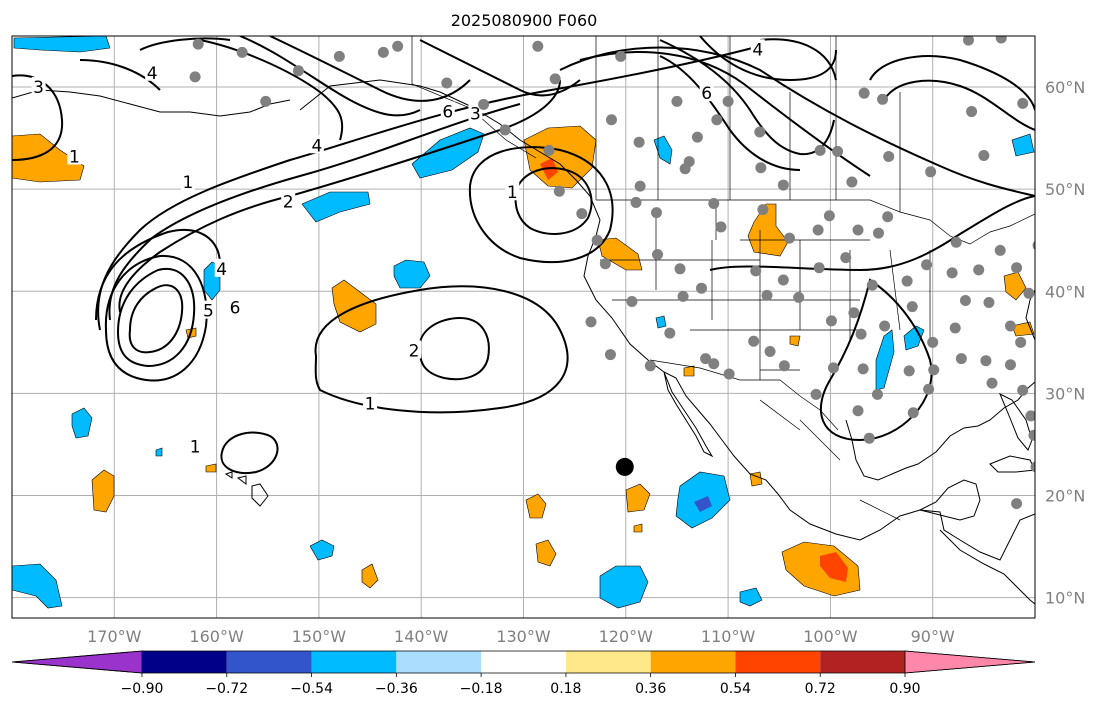 The height and width of the screenshot is (712, 1105). Describe the element at coordinates (688, 414) in the screenshot. I see `coastline-baja` at that location.